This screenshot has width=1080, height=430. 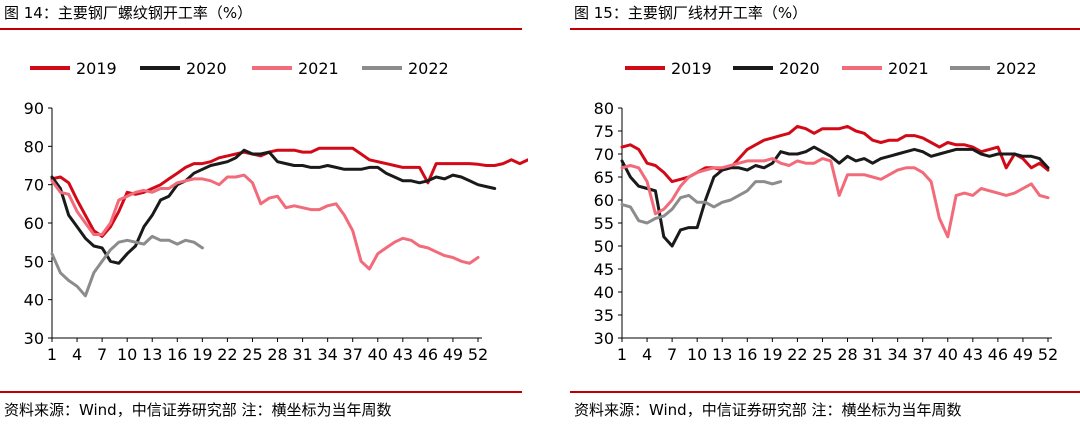 I want to click on y-tick-label: 35, so click(x=604, y=315).